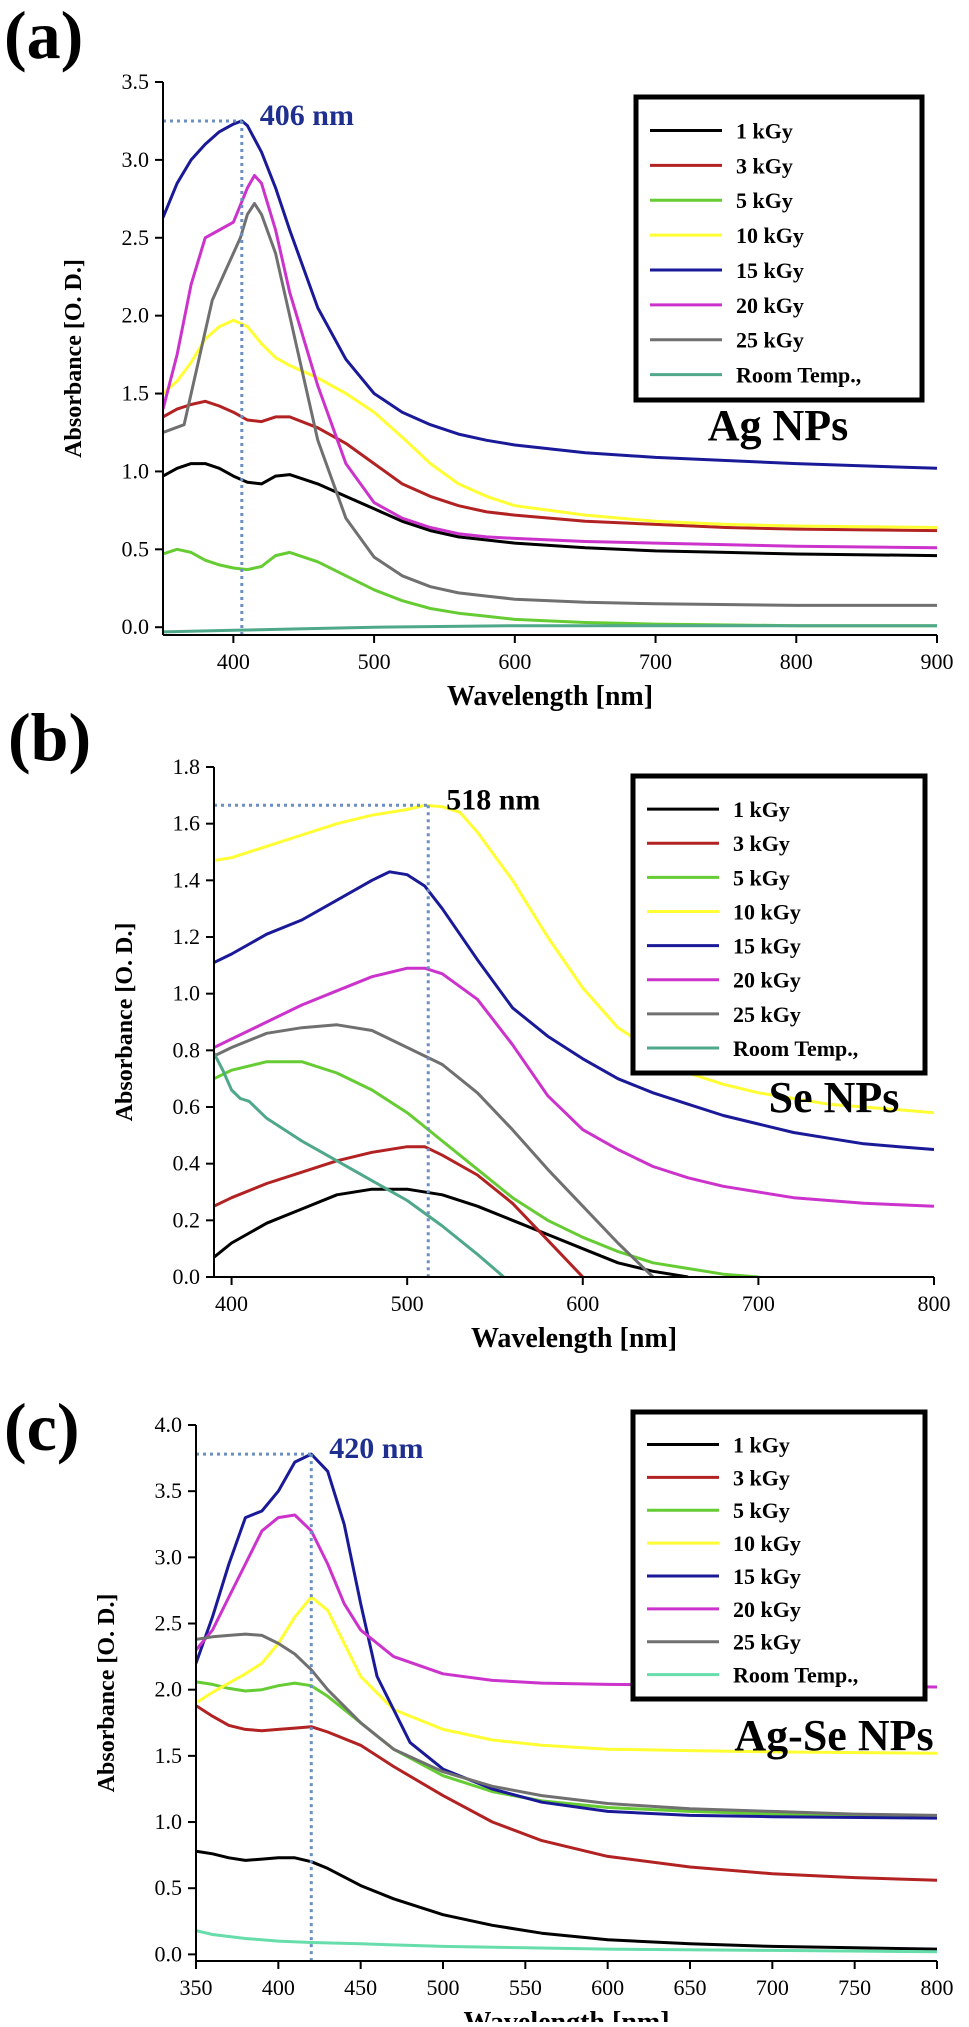 This screenshot has height=2027, width=969. I want to click on panel-label: (c), so click(41, 1427).